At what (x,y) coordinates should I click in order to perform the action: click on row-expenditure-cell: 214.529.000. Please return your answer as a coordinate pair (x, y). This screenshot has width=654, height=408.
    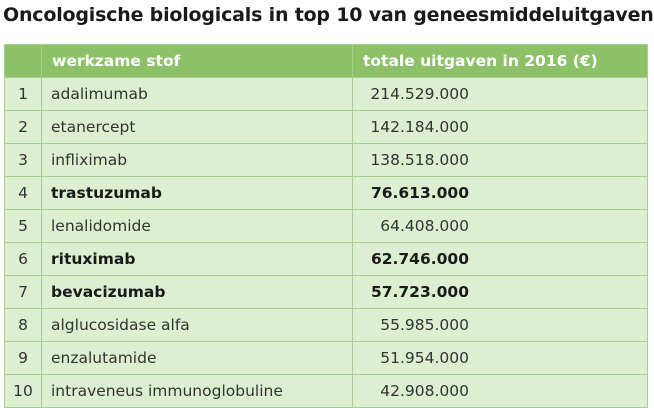
    Looking at the image, I should click on (500, 94).